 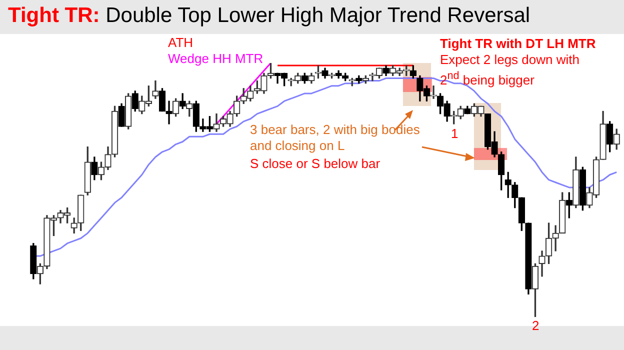 I want to click on annotation: 3 bear bars, 2 with big bodies and closing on L, so click(x=335, y=138).